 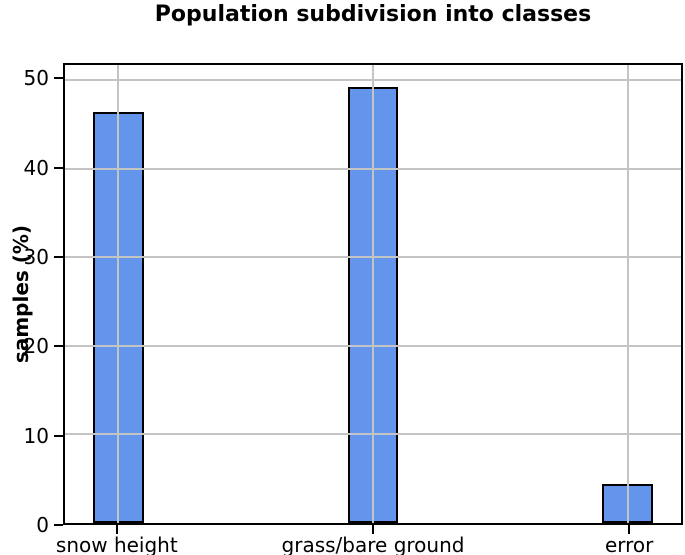 What do you see at coordinates (36, 435) in the screenshot?
I see `y-tick-label: 10` at bounding box center [36, 435].